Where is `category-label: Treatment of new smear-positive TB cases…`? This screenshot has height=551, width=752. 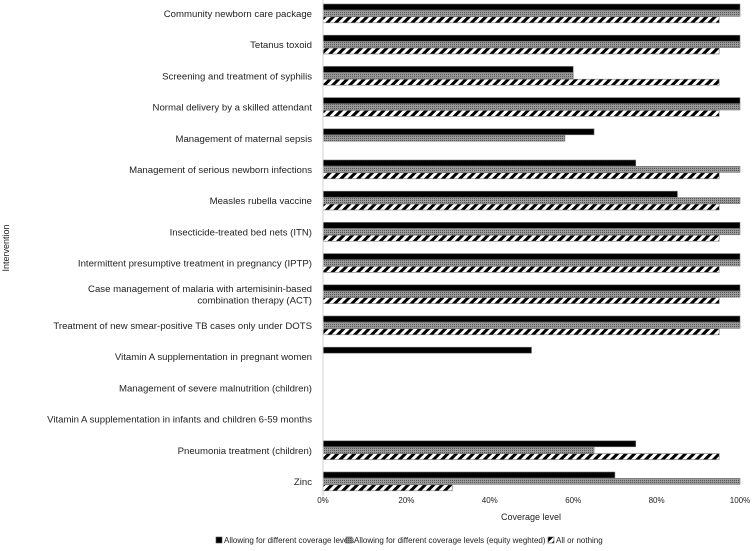
category-label: Treatment of new smear-positive TB cases… is located at coordinates (182, 326).